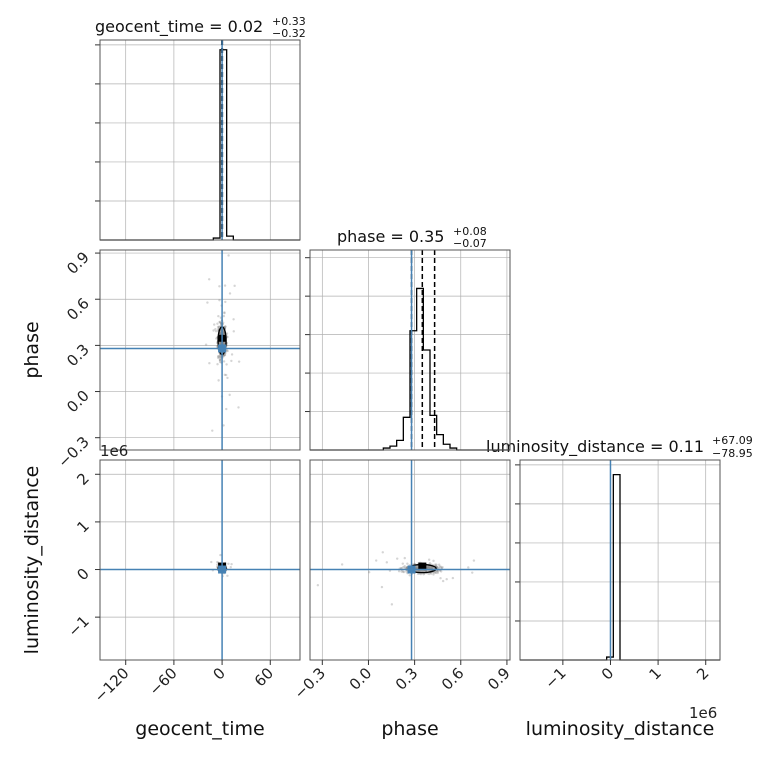  What do you see at coordinates (184, 683) in the screenshot?
I see `x-ticks-geocent-time: −120 −60 0 60` at bounding box center [184, 683].